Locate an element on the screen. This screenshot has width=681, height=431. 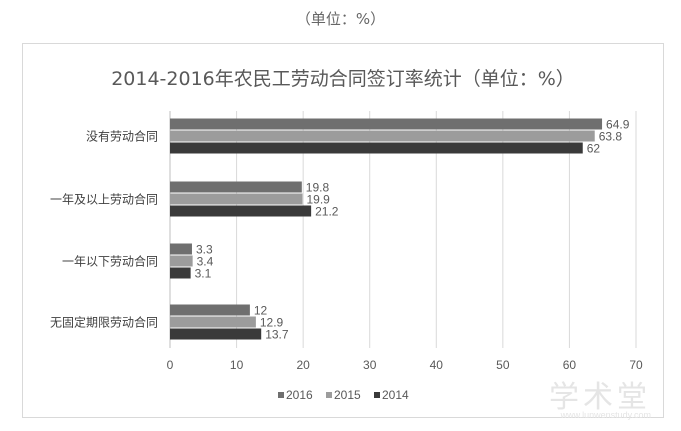
watermark: 学术堂 www.lunwenstudy.com is located at coordinates (600, 396).